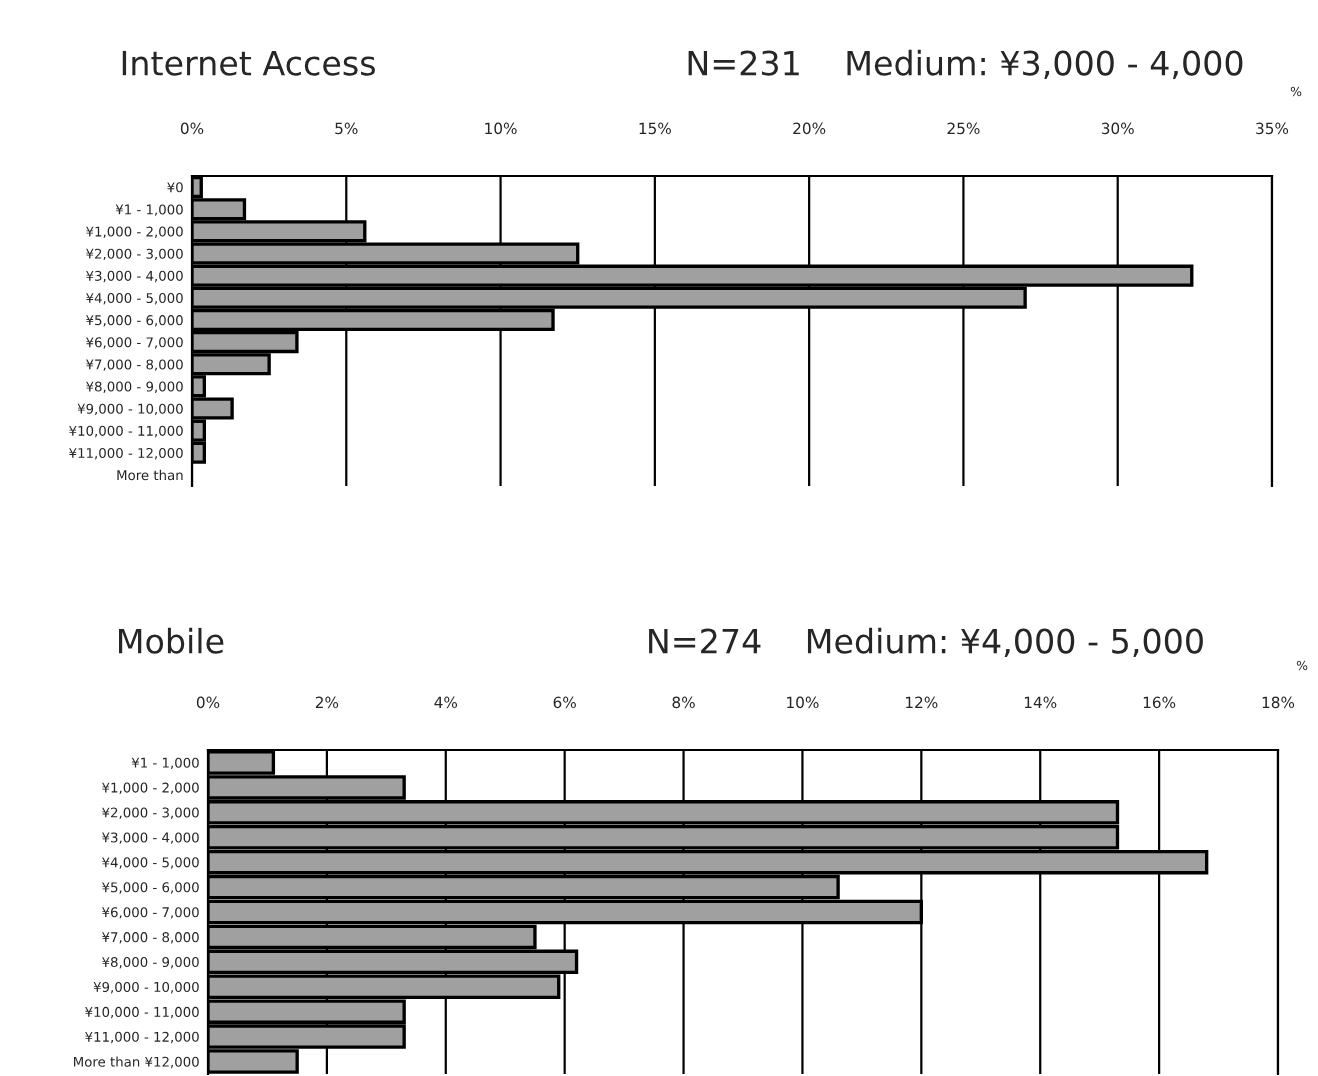 The image size is (1318, 1076). I want to click on chart-subtitle: N=274 Medium: ¥4,000 - 5,000, so click(926, 642).